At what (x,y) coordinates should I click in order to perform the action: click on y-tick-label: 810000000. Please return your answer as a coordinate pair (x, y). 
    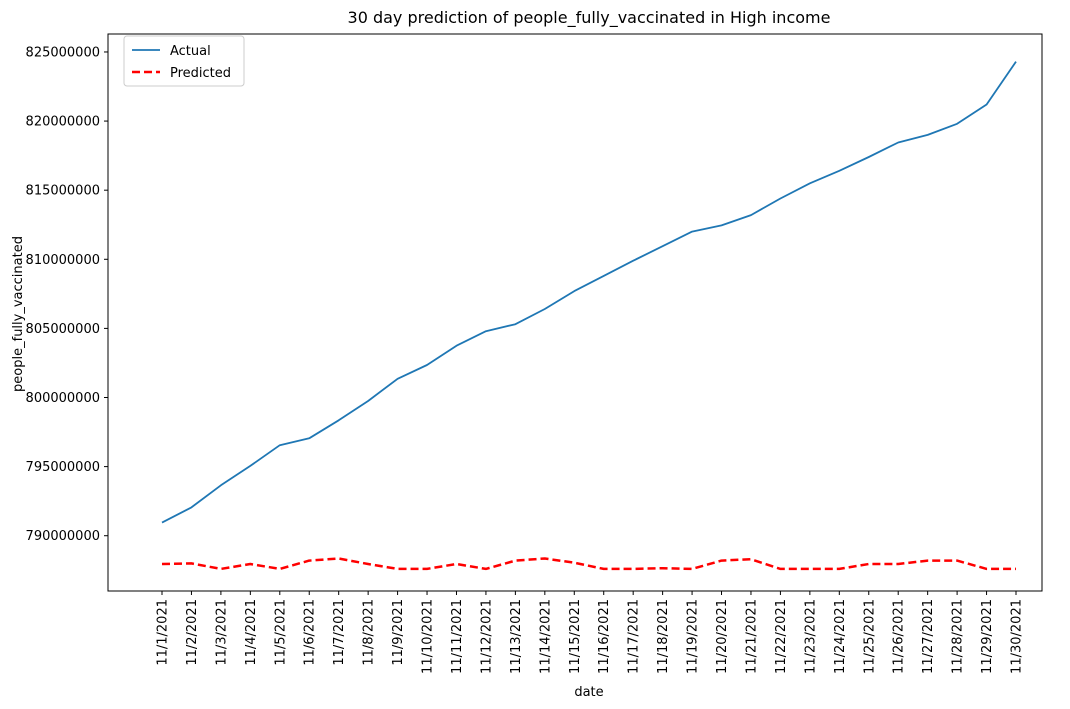
    Looking at the image, I should click on (63, 260).